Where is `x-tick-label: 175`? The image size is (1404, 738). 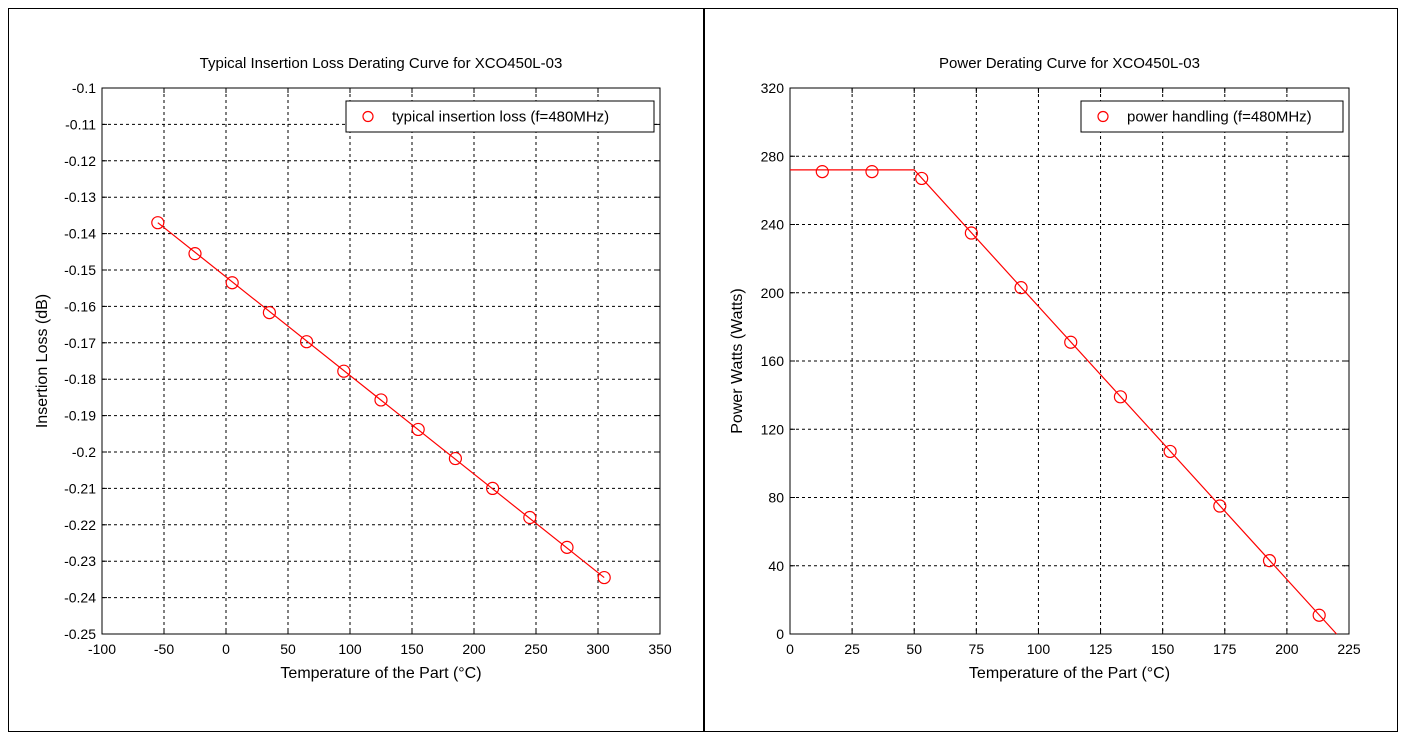
x-tick-label: 175 is located at coordinates (1225, 649).